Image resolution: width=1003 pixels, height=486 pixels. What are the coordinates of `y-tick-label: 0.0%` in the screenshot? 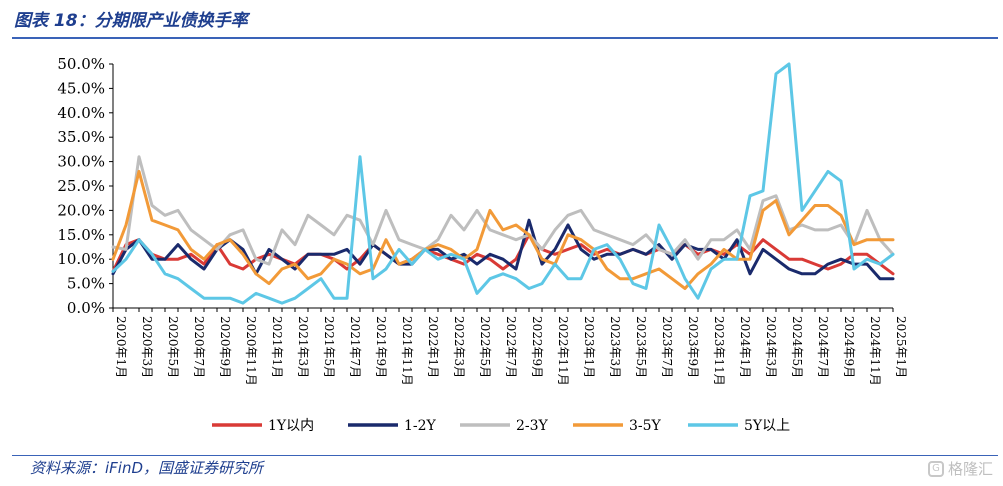 It's located at (86, 308).